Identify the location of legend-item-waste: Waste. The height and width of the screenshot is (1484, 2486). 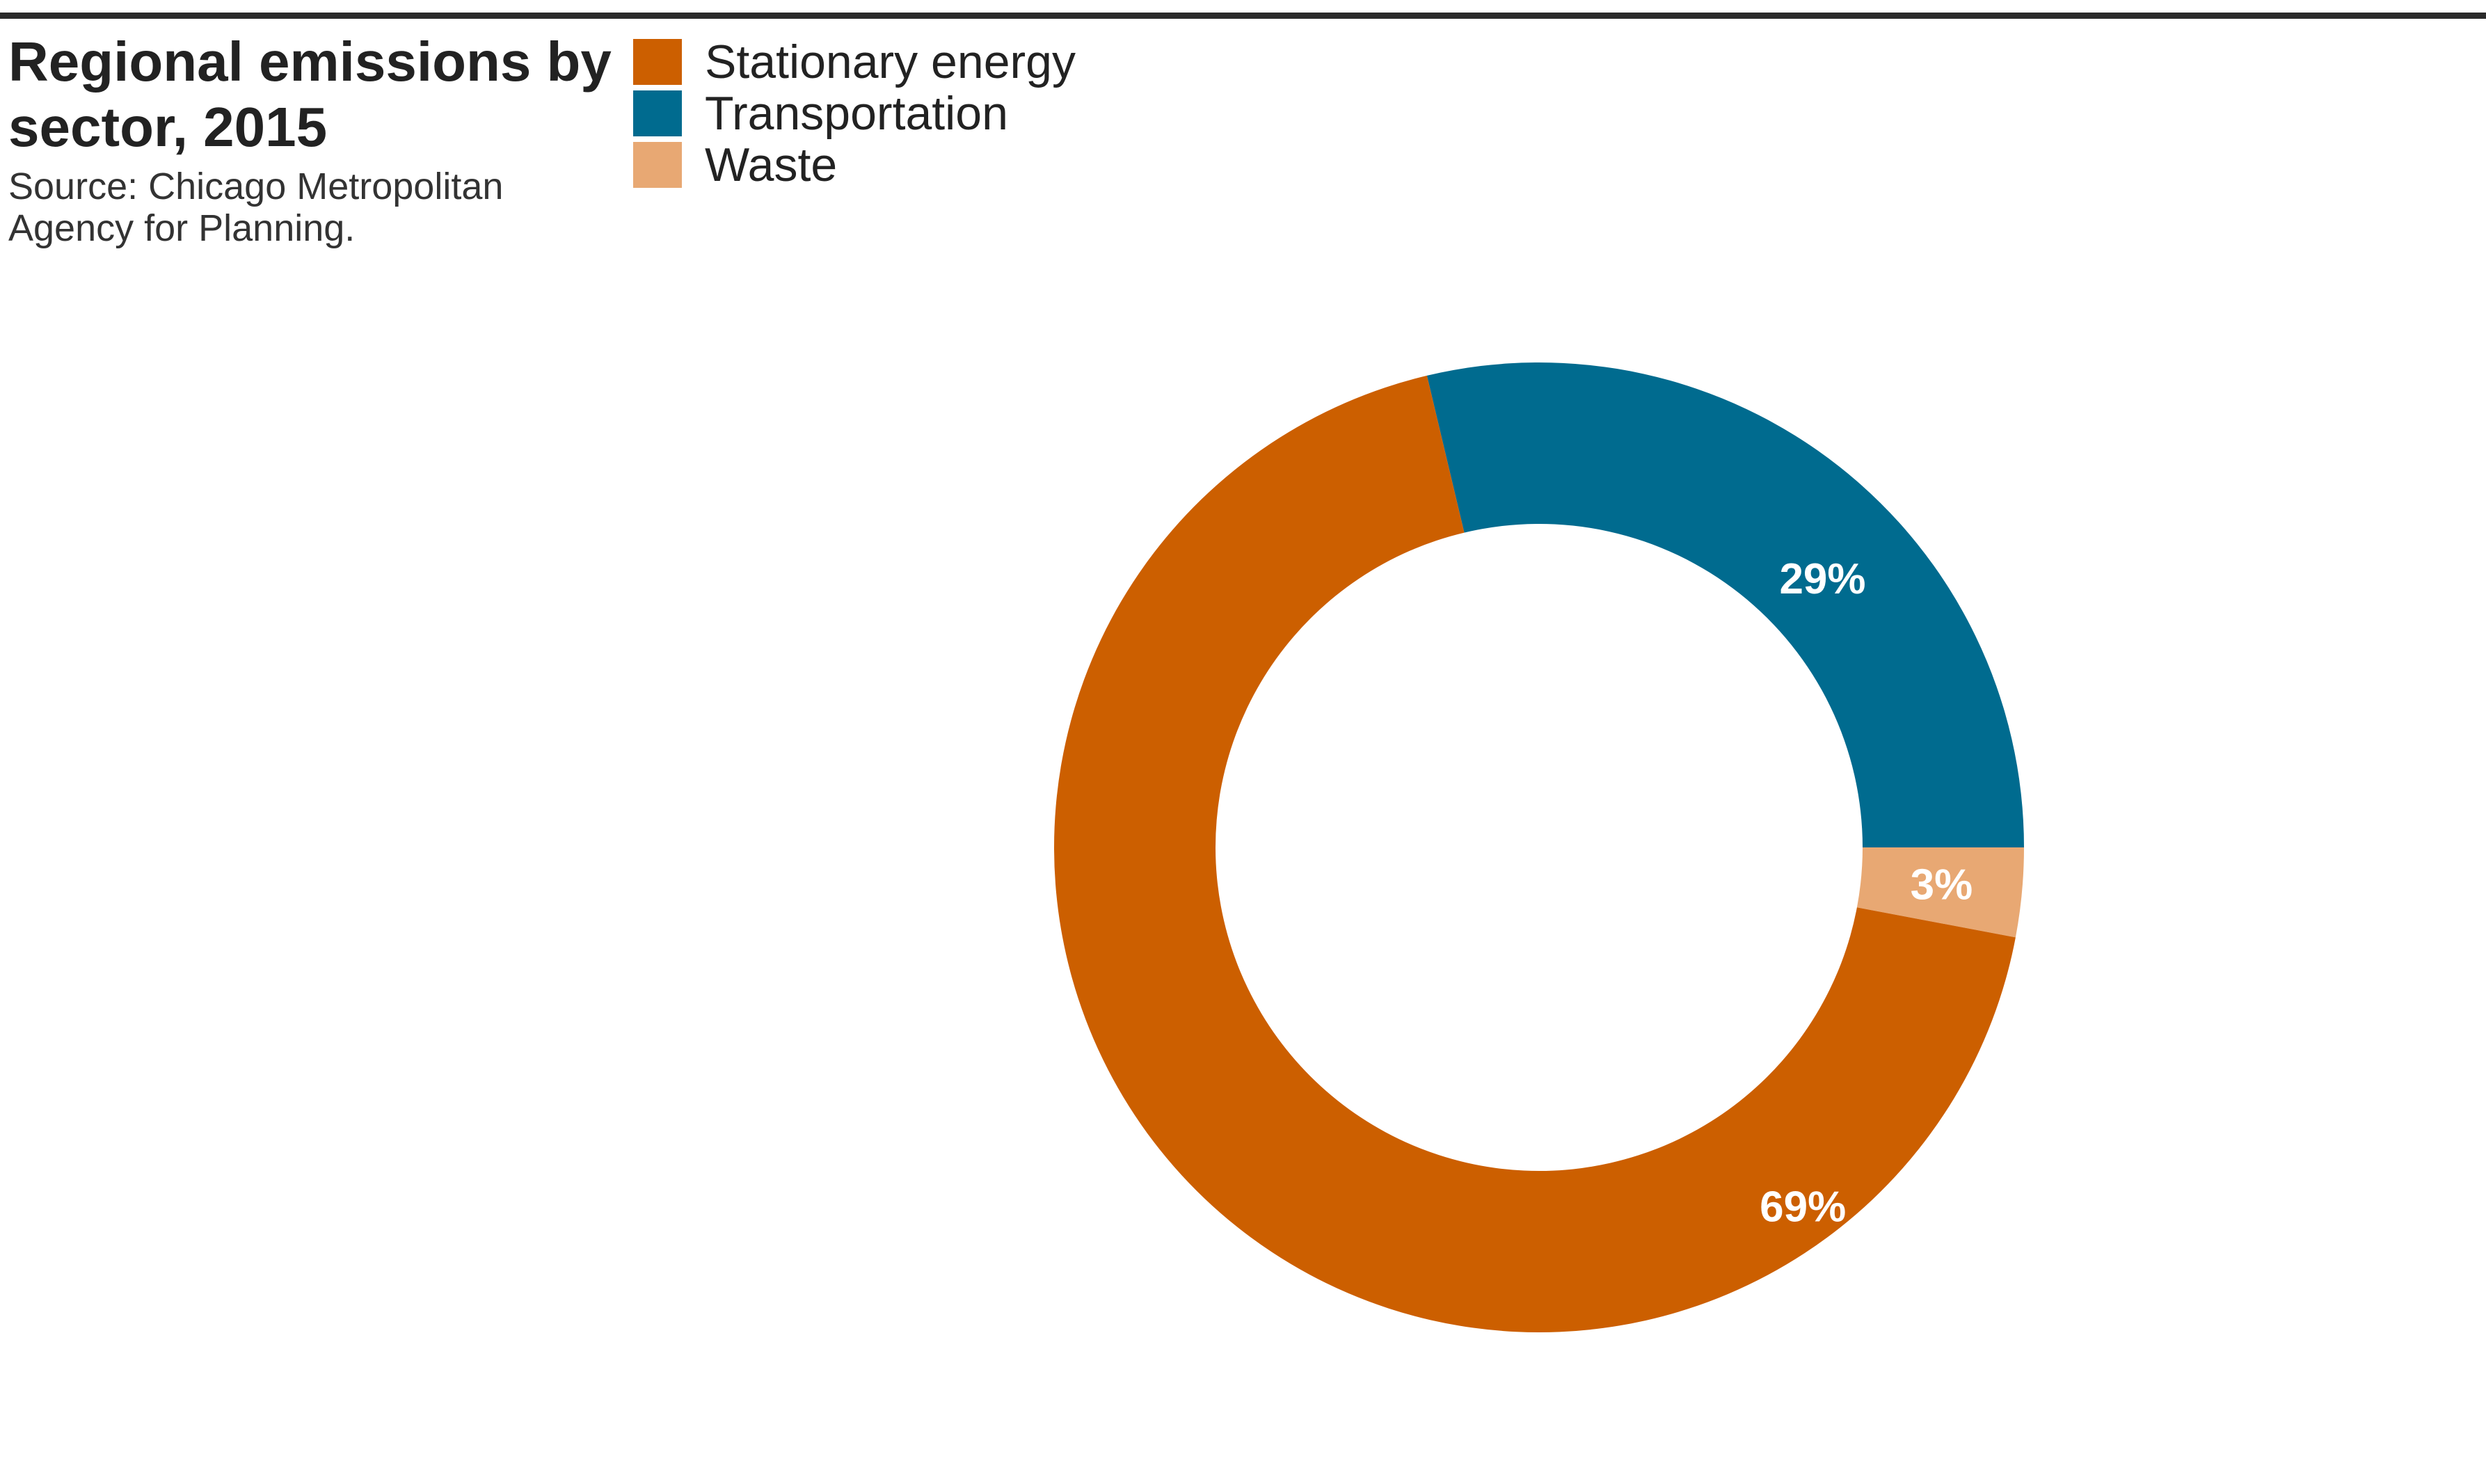
(897, 166).